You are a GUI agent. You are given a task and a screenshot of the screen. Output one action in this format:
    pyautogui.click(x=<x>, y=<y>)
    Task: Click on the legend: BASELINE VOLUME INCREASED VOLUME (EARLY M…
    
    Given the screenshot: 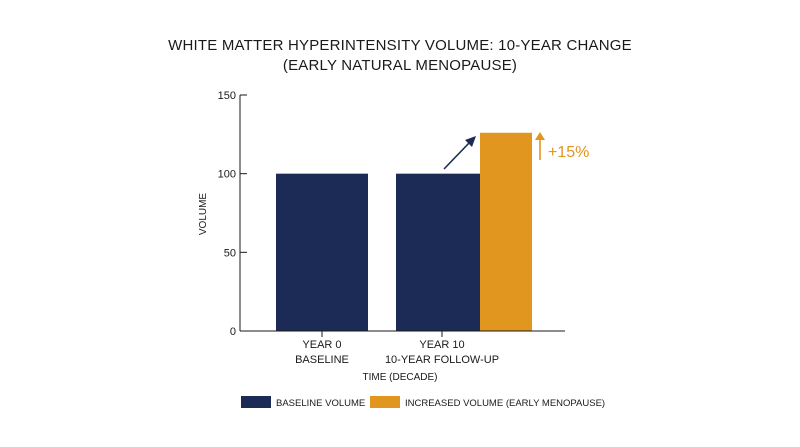 What is the action you would take?
    pyautogui.click(x=423, y=402)
    